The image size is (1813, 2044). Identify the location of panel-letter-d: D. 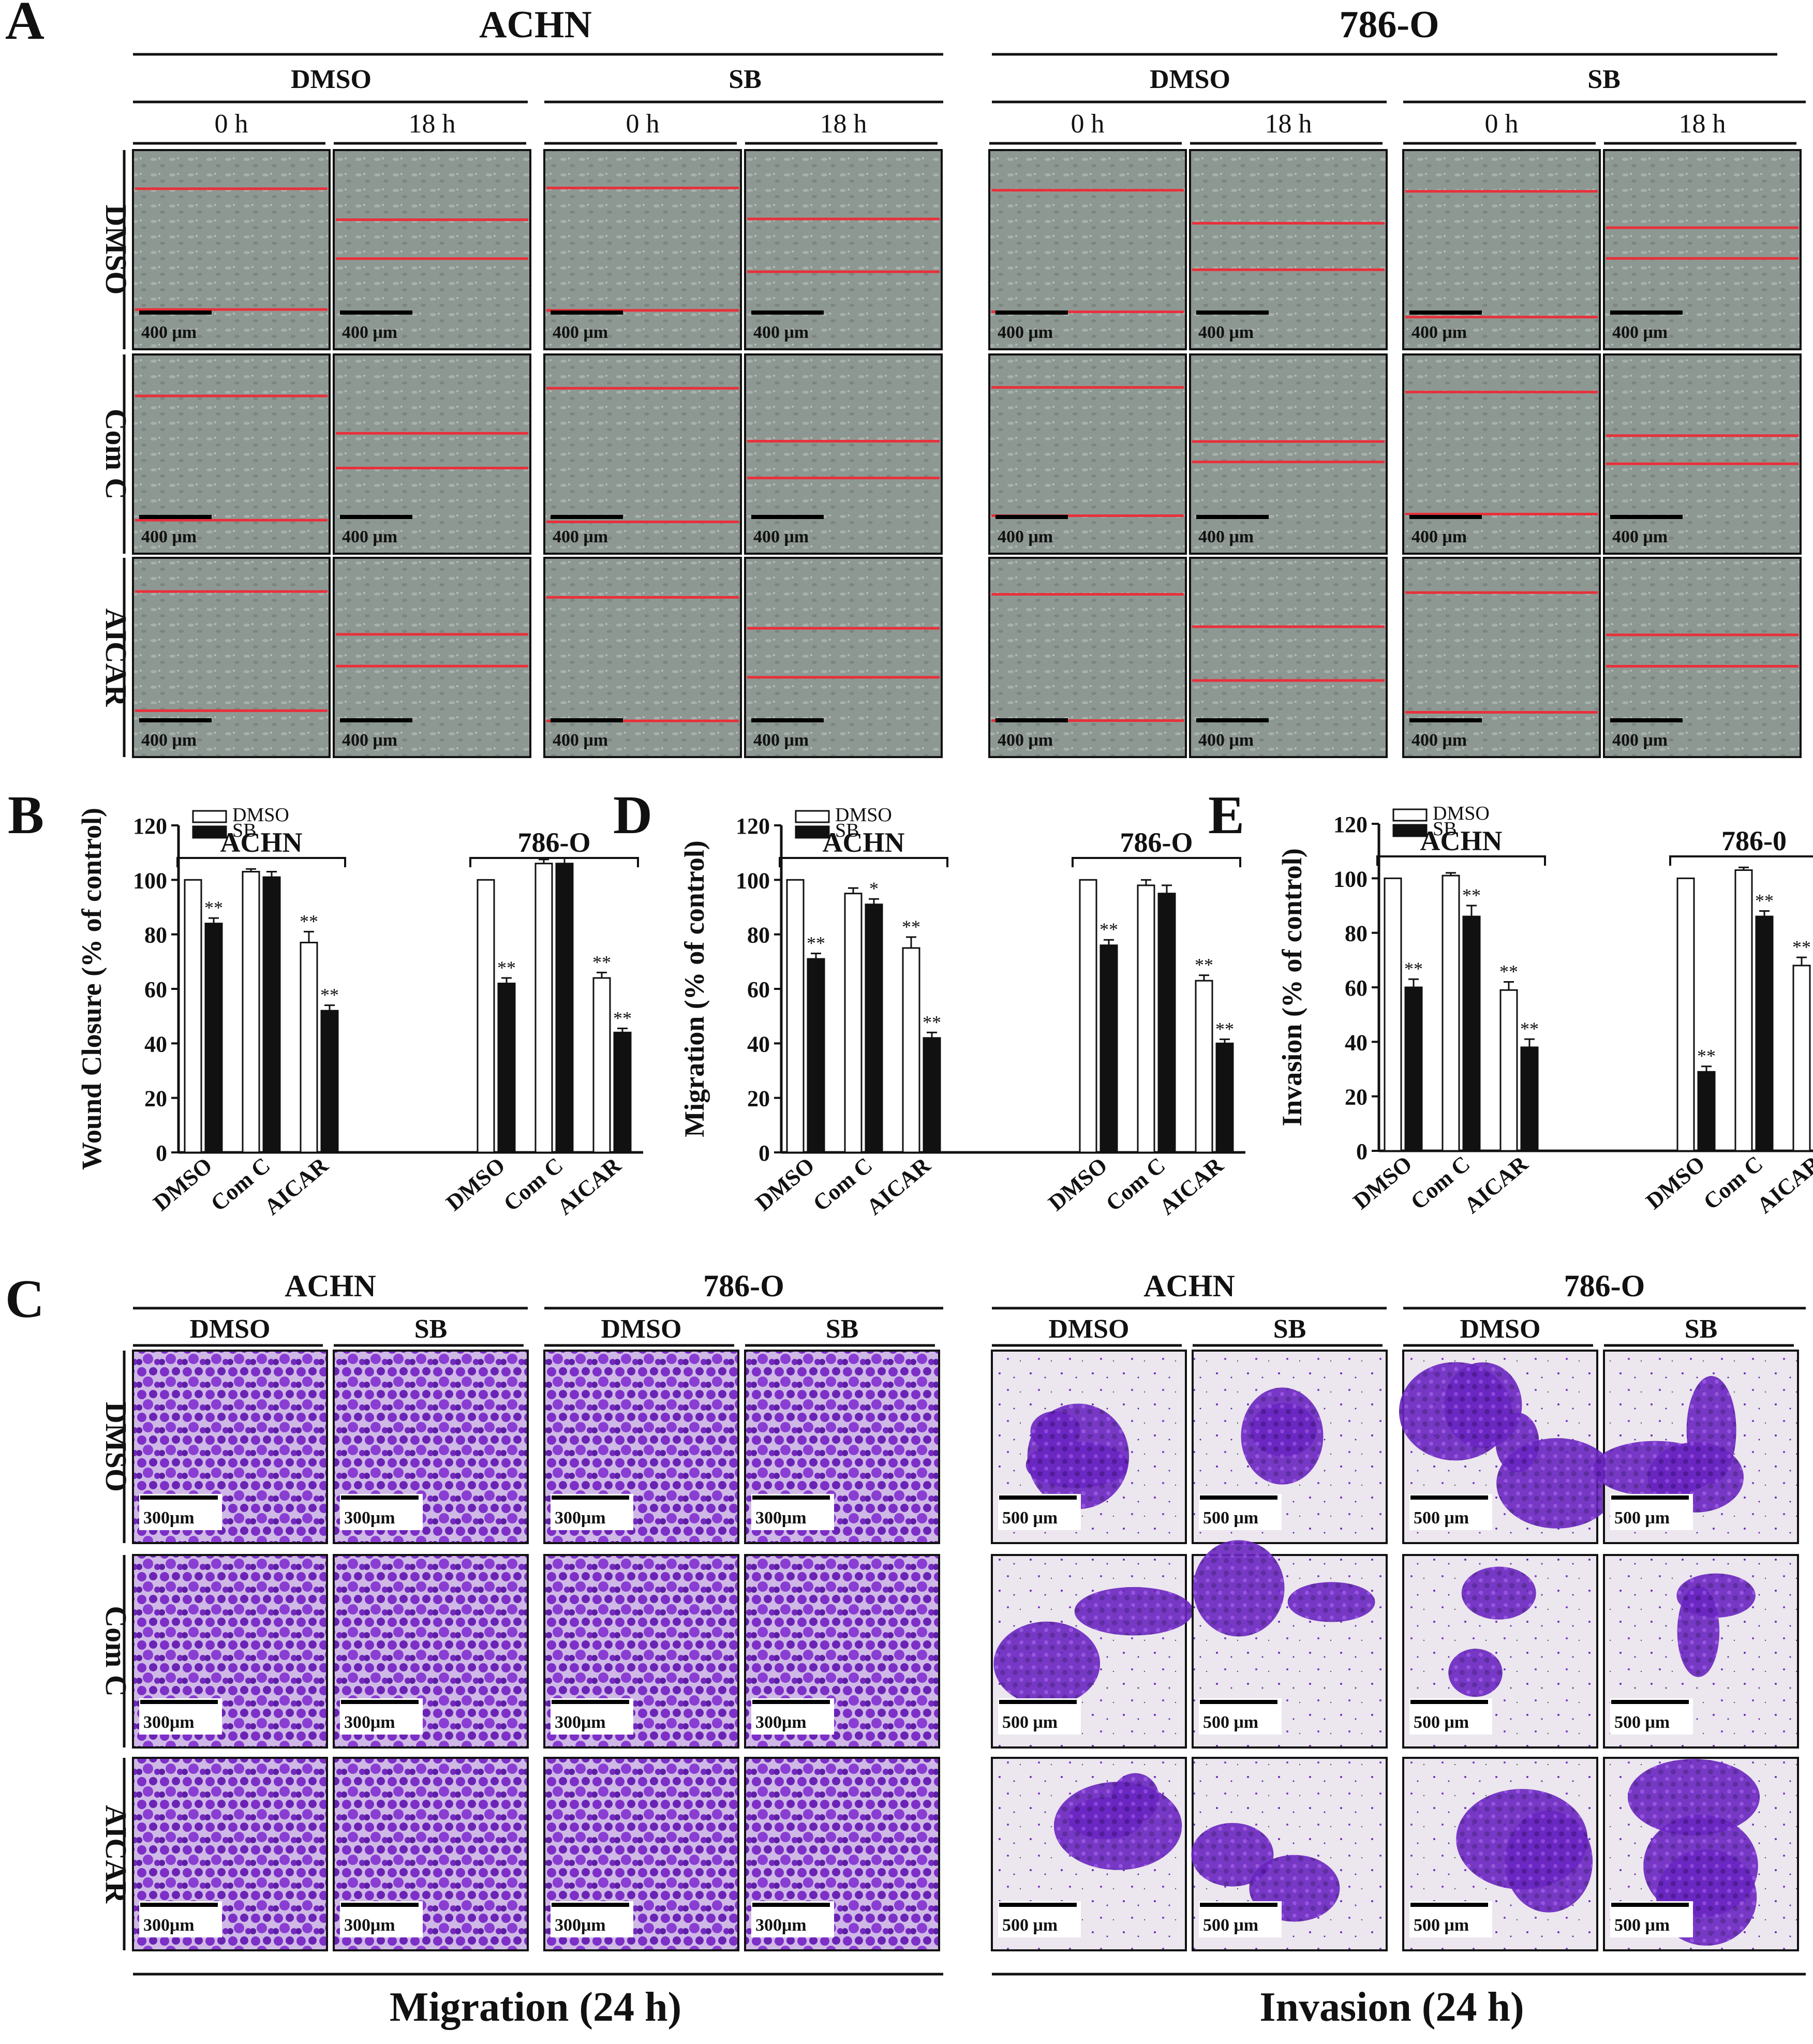
(633, 814).